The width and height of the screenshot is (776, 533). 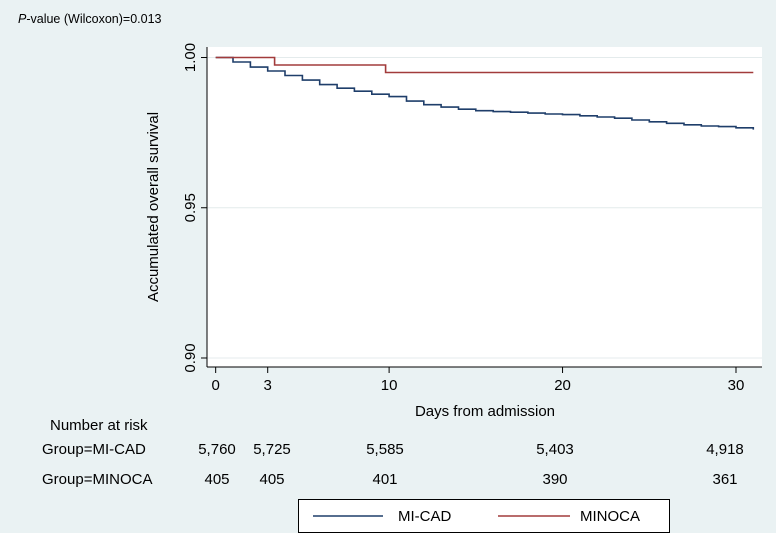 What do you see at coordinates (22, 19) in the screenshot?
I see `pvalue-italic: P` at bounding box center [22, 19].